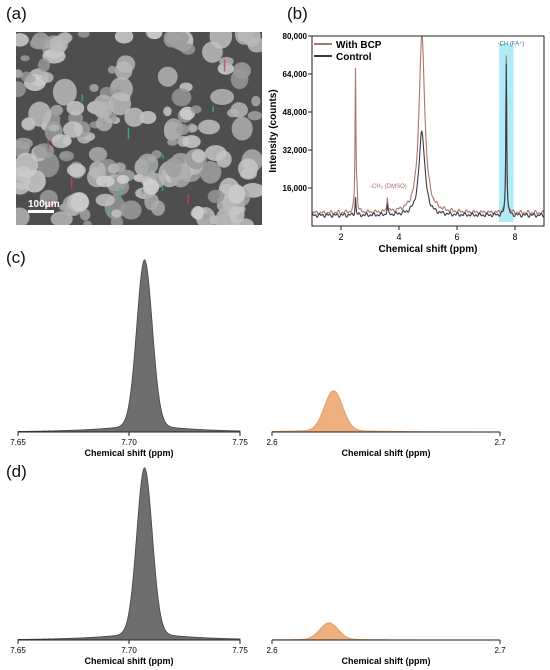 This screenshot has width=550, height=670. I want to click on y-axis-label: Intensity (counts), so click(273, 130).